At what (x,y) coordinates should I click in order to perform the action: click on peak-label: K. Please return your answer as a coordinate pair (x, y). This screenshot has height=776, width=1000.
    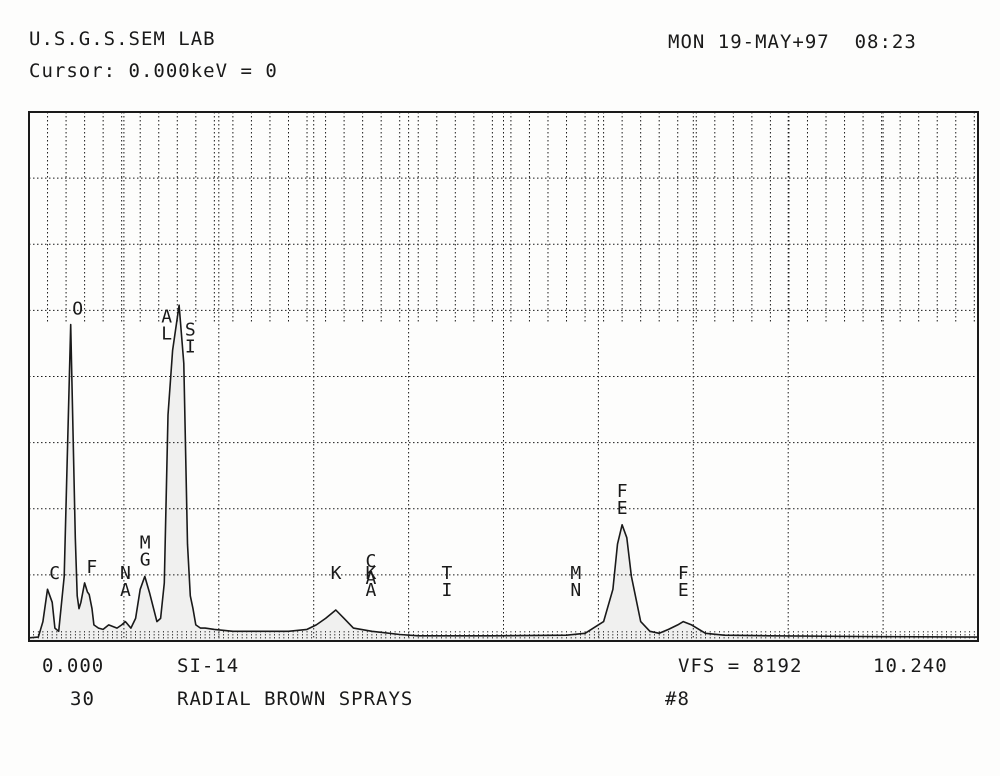
    Looking at the image, I should click on (336, 573).